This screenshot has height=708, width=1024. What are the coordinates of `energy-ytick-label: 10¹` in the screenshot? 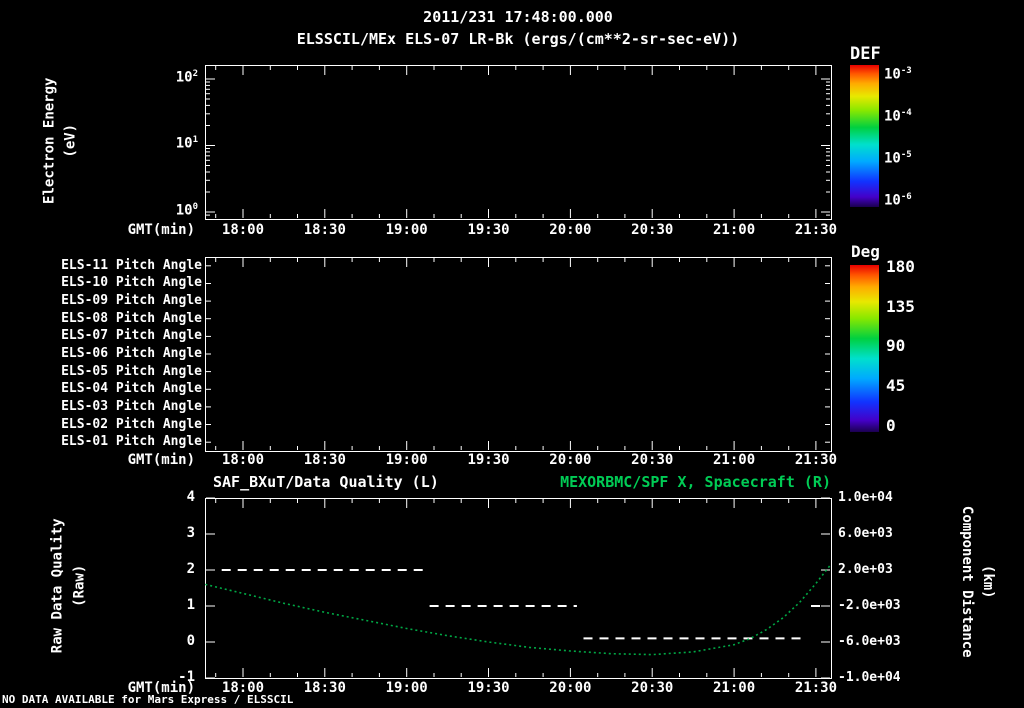 It's located at (186, 144).